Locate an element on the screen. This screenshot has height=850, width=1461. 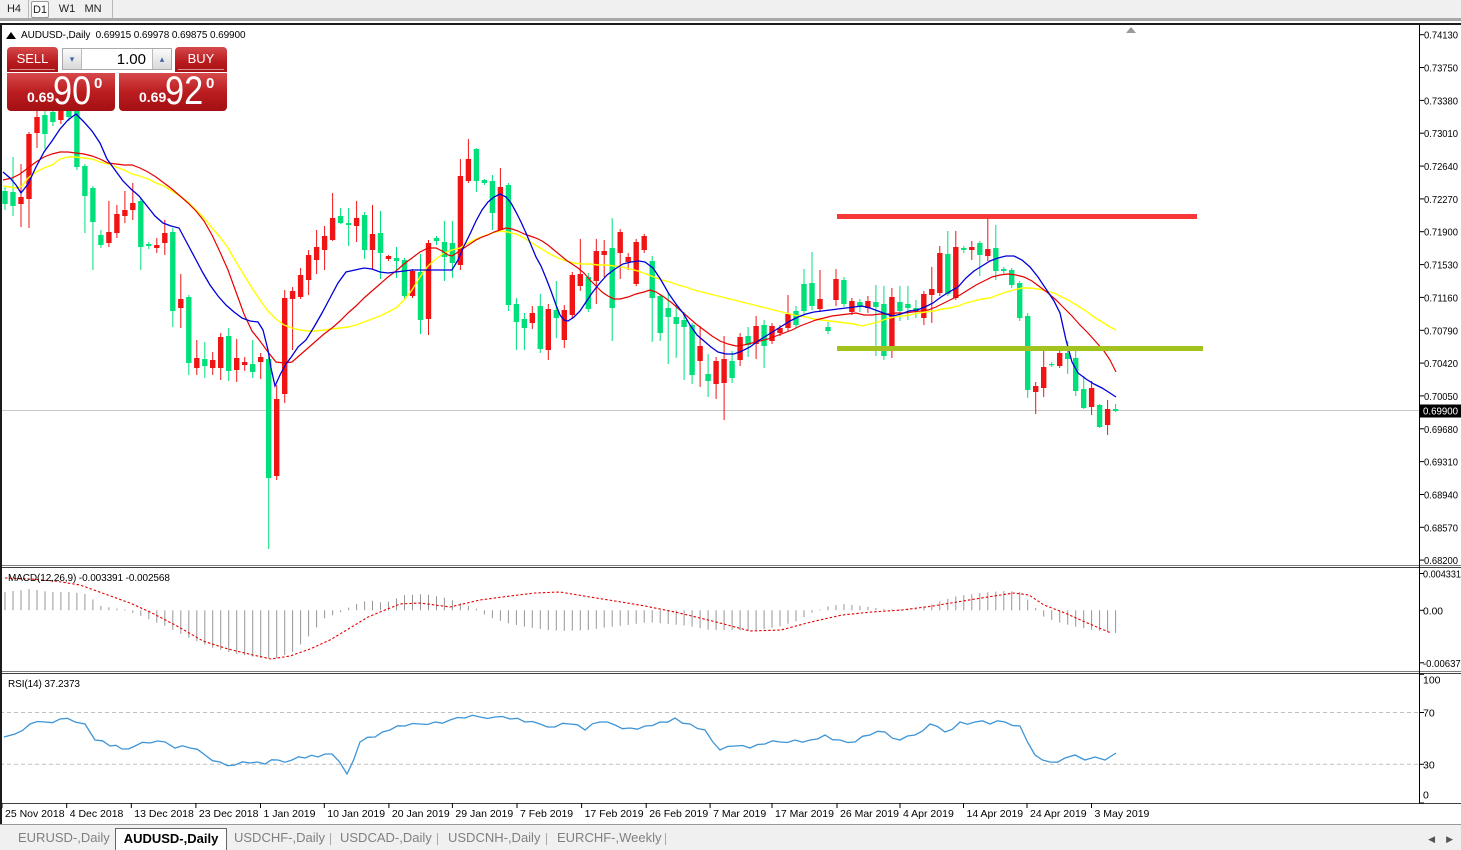
svg-text: 0.68570 is located at coordinates (1441, 528).